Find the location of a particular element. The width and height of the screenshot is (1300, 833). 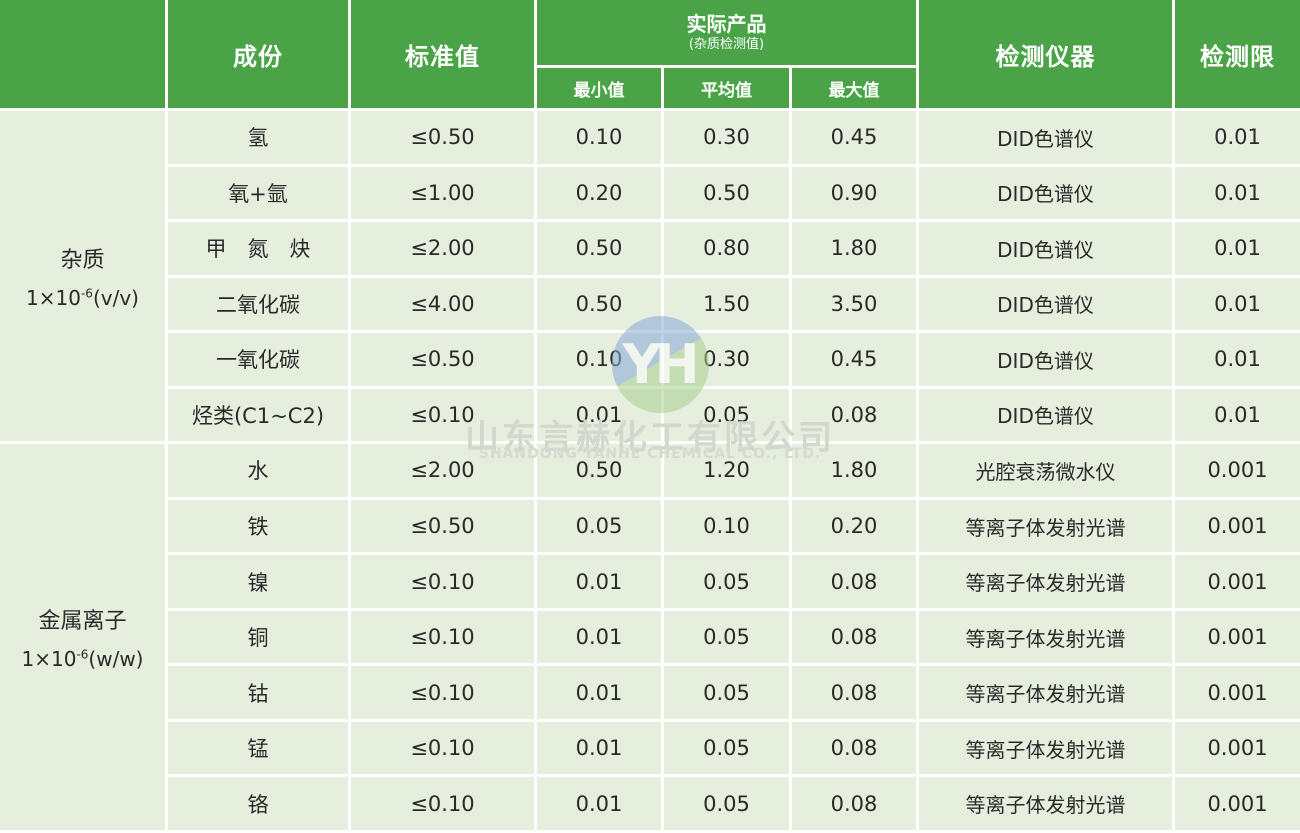

header-avg: 平均值 is located at coordinates (726, 88).